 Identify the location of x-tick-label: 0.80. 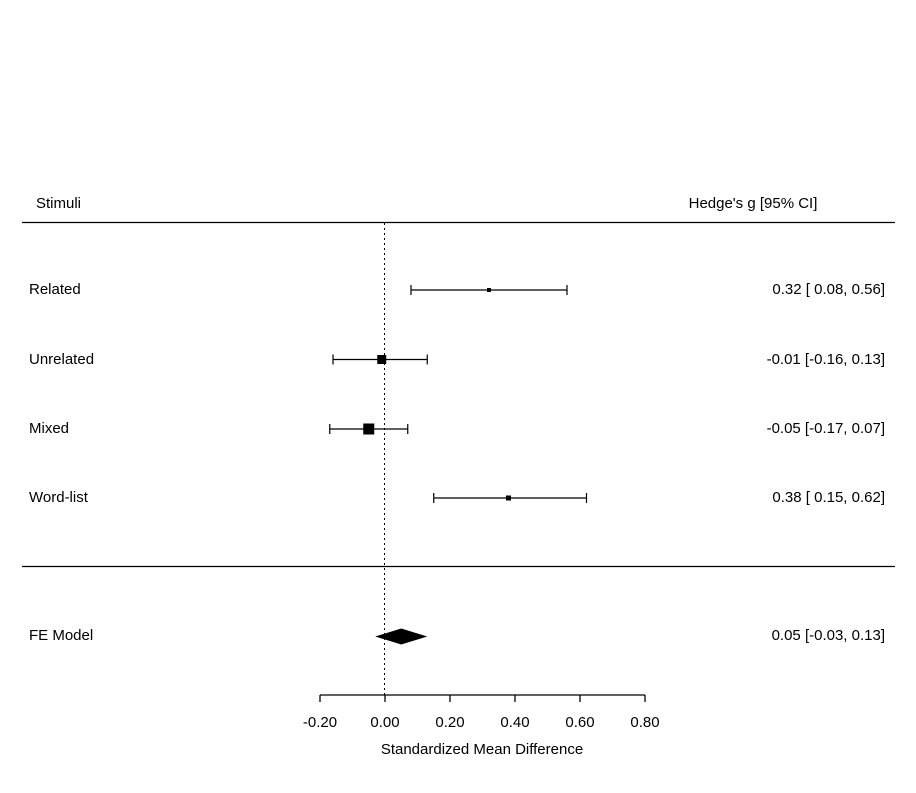
(645, 722).